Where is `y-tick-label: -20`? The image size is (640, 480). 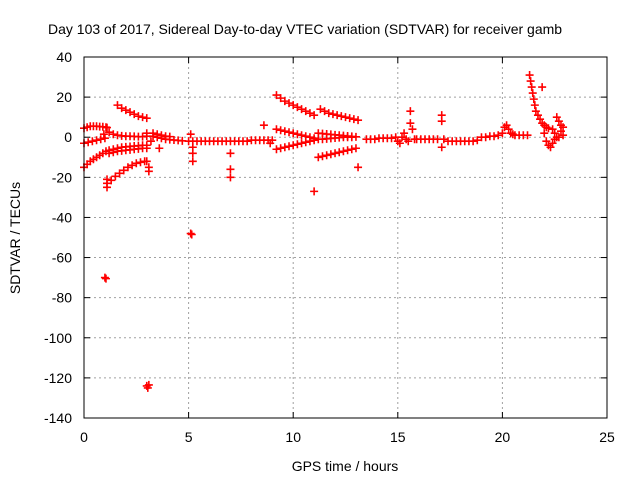
y-tick-label: -20 is located at coordinates (62, 177).